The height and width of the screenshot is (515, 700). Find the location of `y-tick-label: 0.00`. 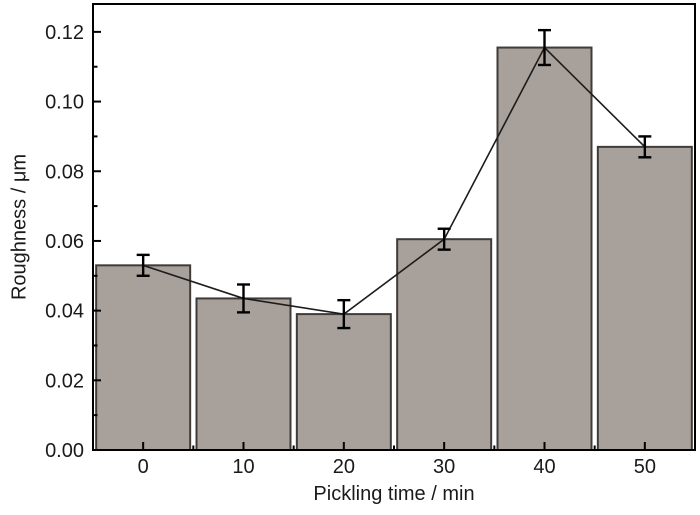

y-tick-label: 0.00 is located at coordinates (64, 451).